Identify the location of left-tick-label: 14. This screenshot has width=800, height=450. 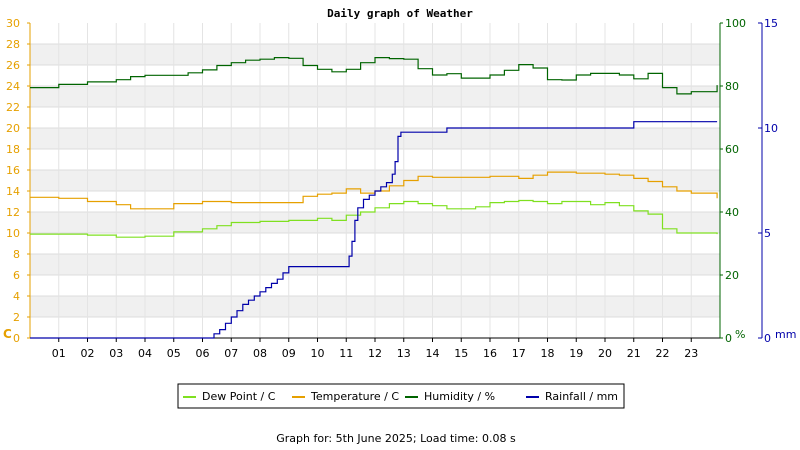
(13, 191).